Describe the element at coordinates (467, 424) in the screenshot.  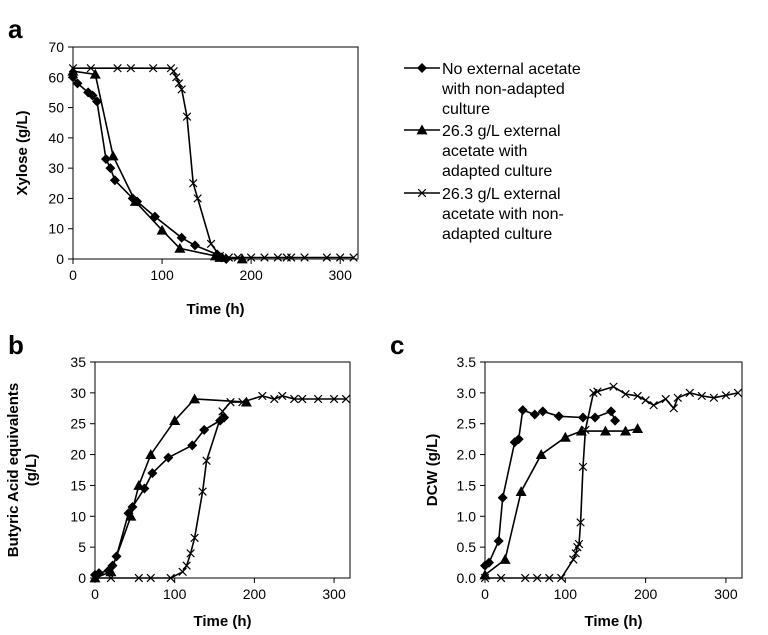
I see `y-tick-label: 2.5` at that location.